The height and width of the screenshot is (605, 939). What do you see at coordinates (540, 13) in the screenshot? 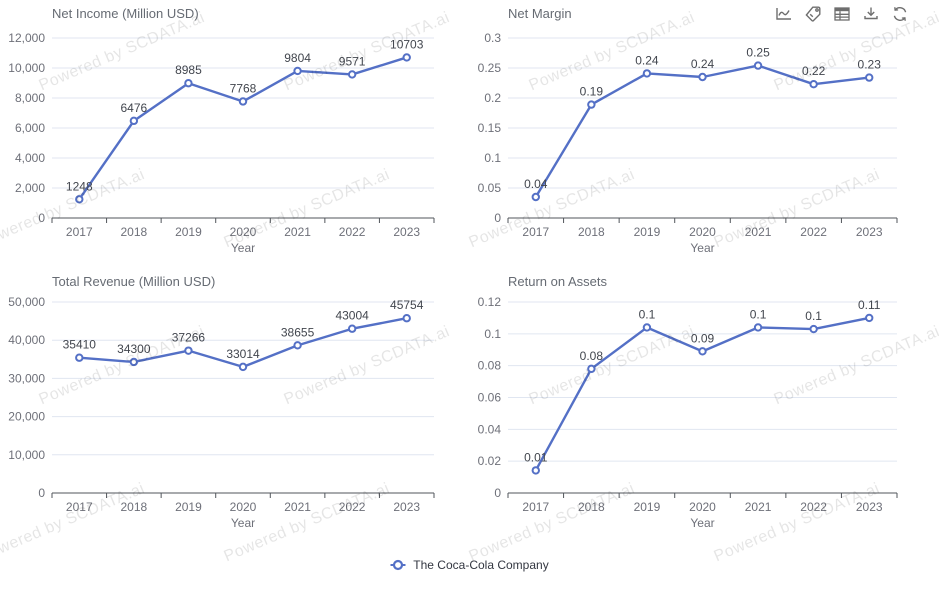
I see `chart-title: Net Margin` at bounding box center [540, 13].